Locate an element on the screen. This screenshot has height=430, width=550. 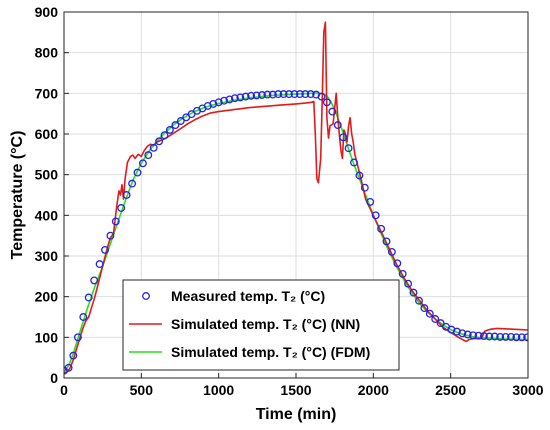
legend-label-measured: Measured temp. T₂ (°C) is located at coordinates (248, 296).